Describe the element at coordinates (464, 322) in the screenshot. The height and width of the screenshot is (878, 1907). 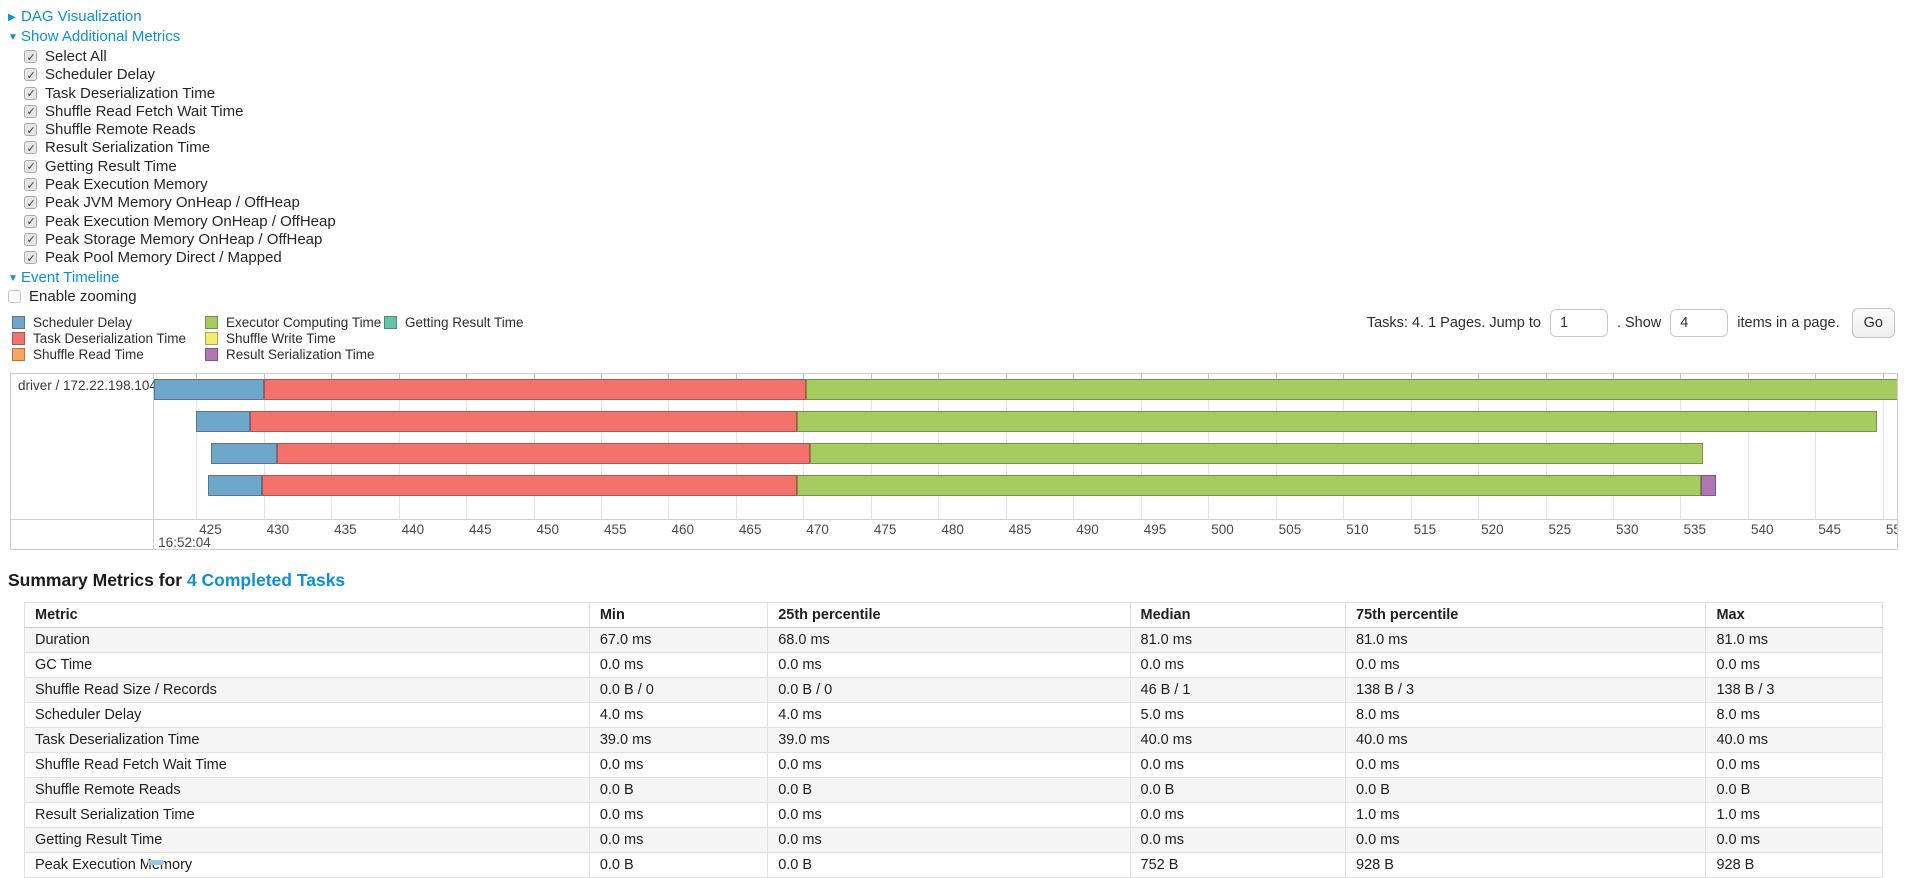
I see `legend-label: Getting Result Time` at that location.